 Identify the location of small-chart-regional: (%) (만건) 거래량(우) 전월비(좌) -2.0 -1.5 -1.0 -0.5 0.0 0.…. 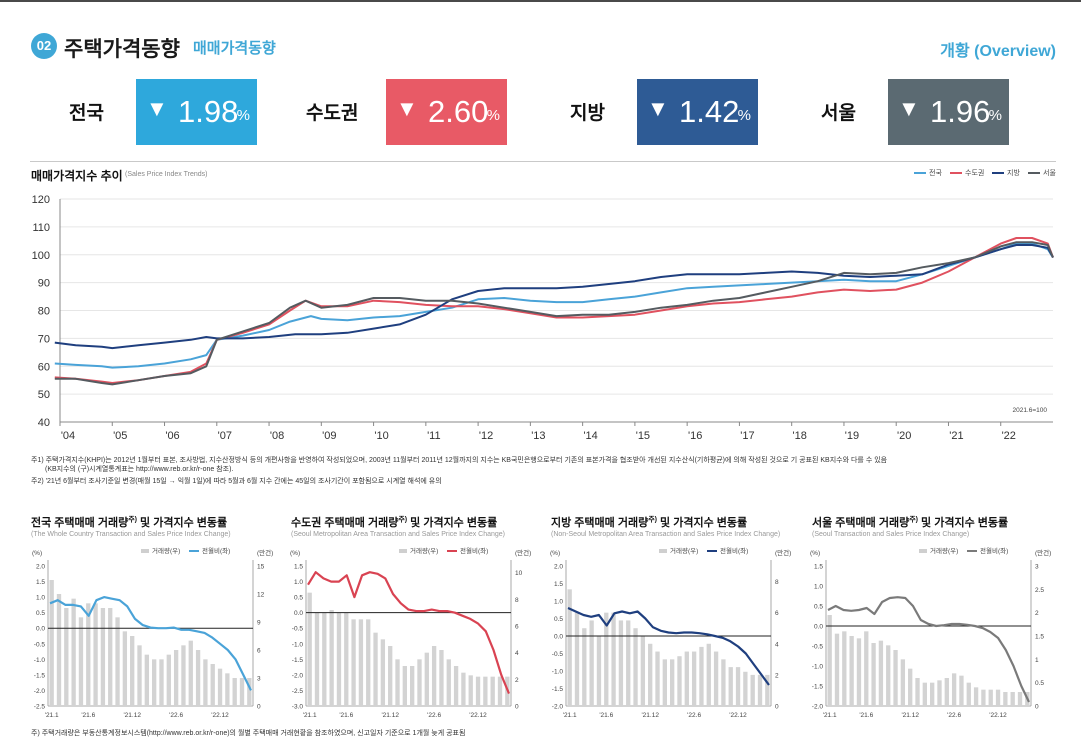
(670, 632).